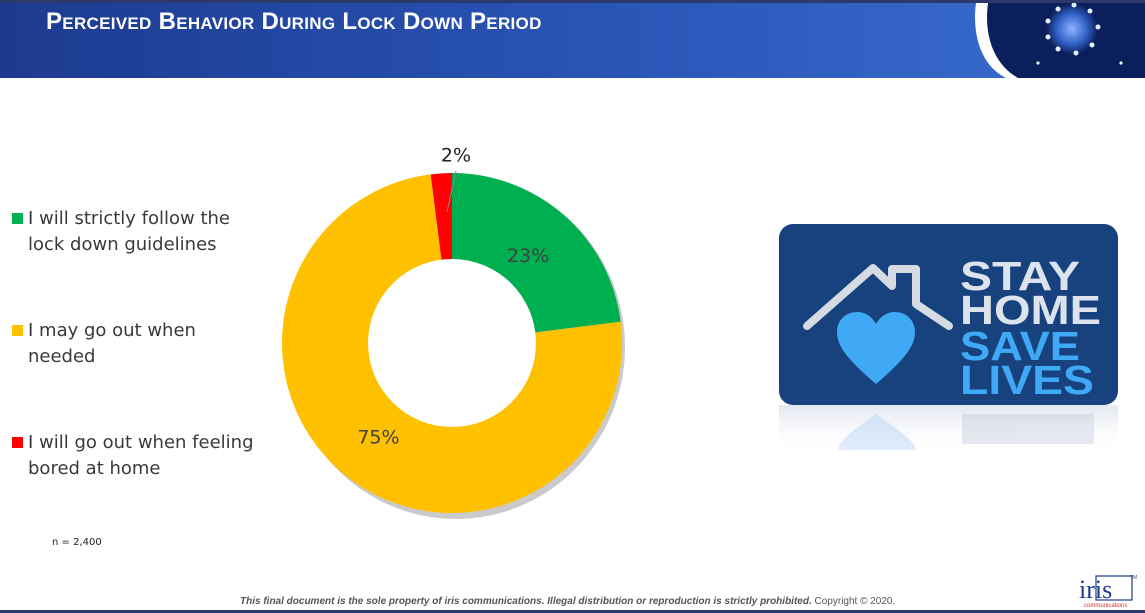 Image resolution: width=1145 pixels, height=613 pixels. What do you see at coordinates (122, 244) in the screenshot?
I see `legend-label: lock down guidelines` at bounding box center [122, 244].